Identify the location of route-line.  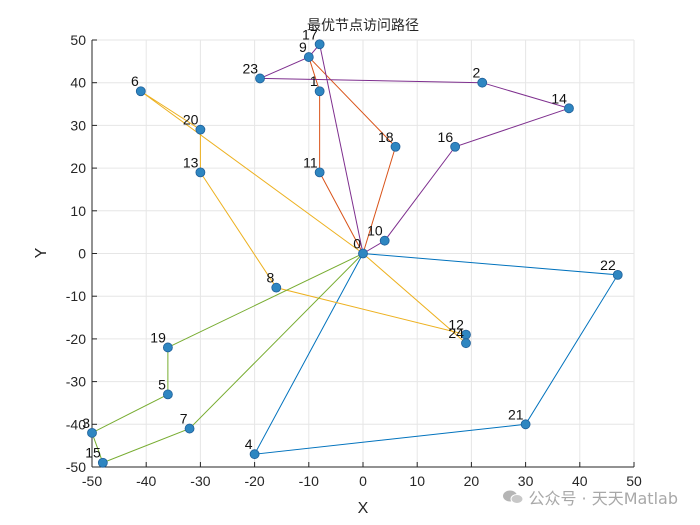
(352, 155).